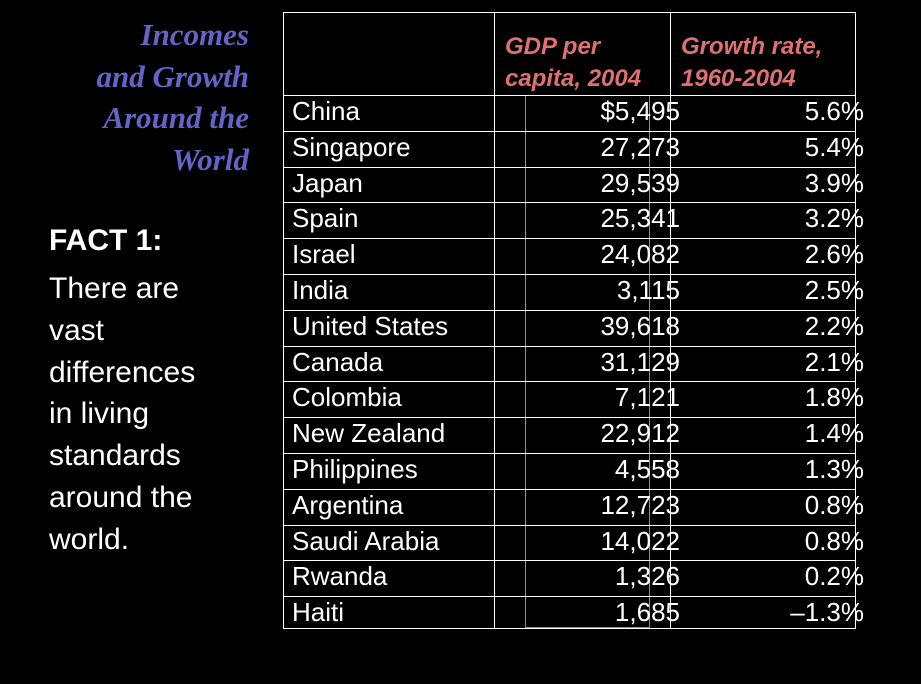 This screenshot has height=684, width=921. I want to click on country-cell: Canada, so click(338, 362).